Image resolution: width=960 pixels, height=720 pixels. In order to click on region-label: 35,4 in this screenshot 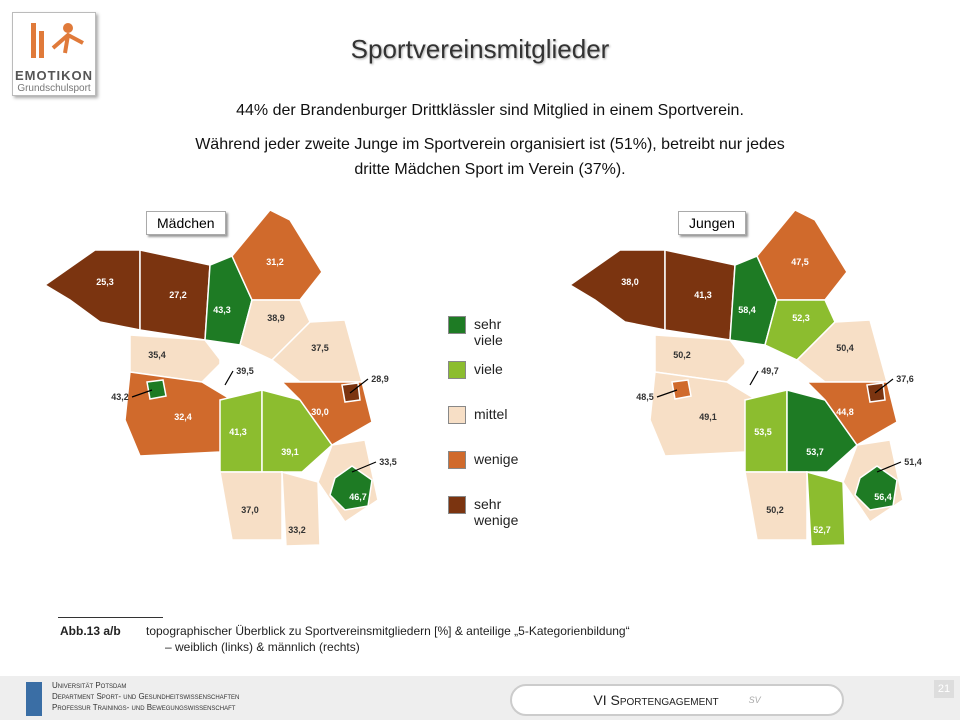, I will do `click(157, 355)`.